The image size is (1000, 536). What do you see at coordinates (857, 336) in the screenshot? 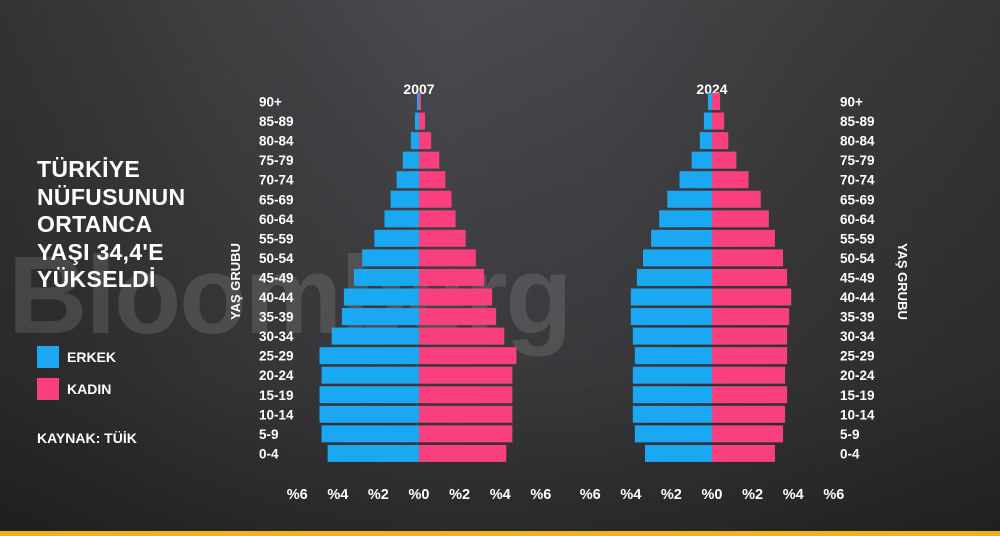
I see `age-label-2024-30-34: 30-34` at bounding box center [857, 336].